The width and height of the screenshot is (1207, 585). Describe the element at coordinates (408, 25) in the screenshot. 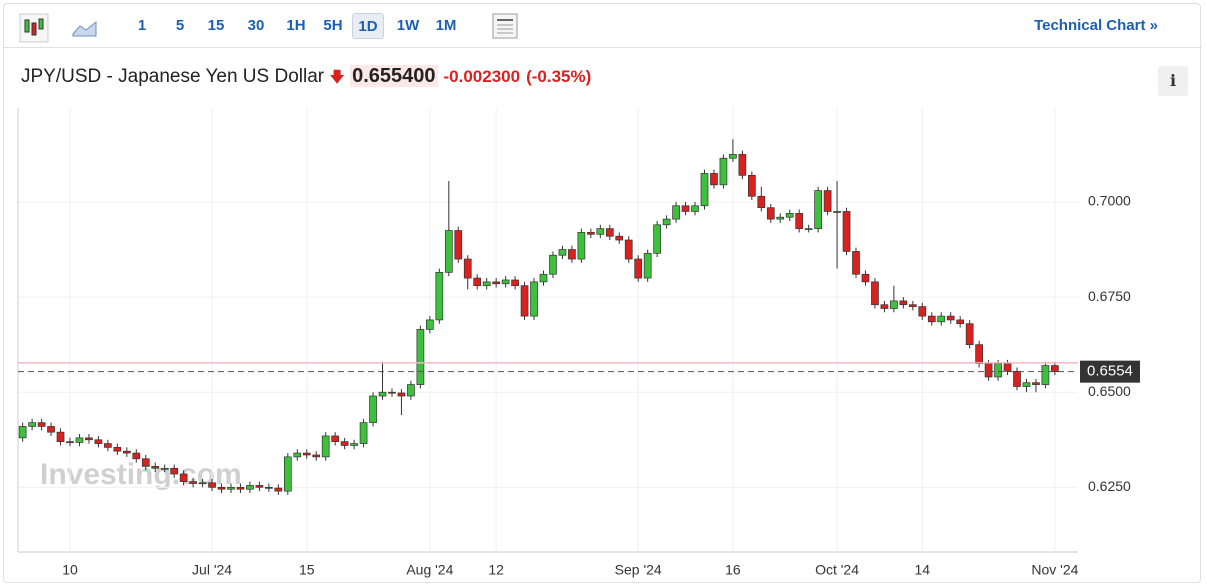

I see `interval-button: 1W` at that location.